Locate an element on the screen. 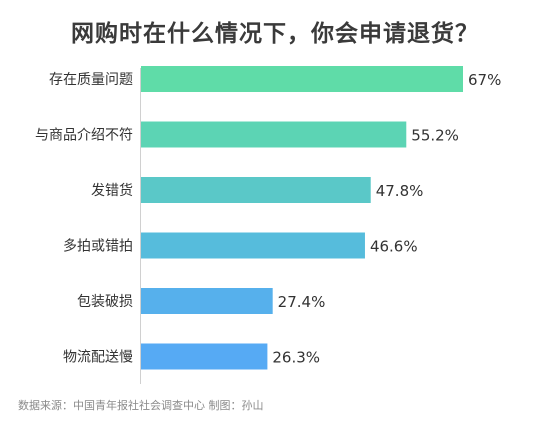 The width and height of the screenshot is (550, 431). category-label: 多拍或错拍 is located at coordinates (98, 246).